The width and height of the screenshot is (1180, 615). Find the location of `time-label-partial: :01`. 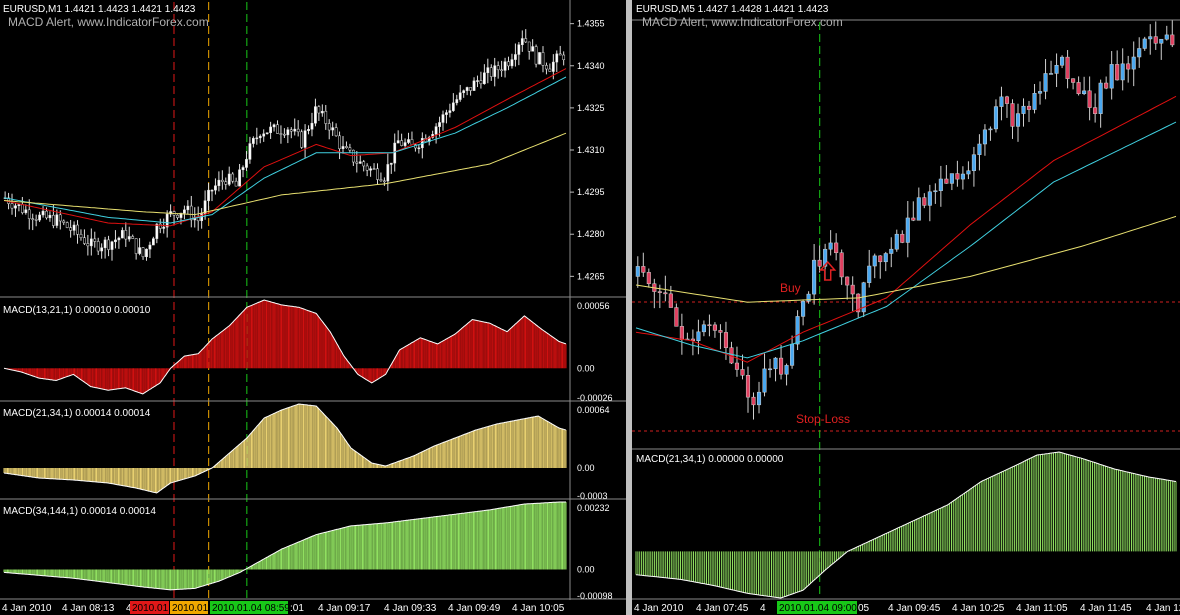

time-label-partial: :01 is located at coordinates (297, 608).